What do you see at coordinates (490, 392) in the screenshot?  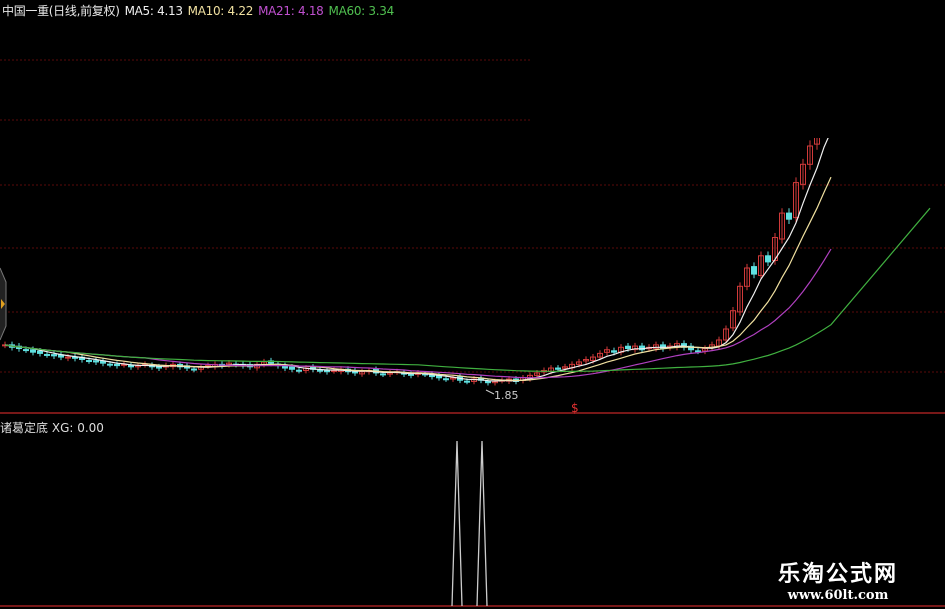 I see `low-pointer` at bounding box center [490, 392].